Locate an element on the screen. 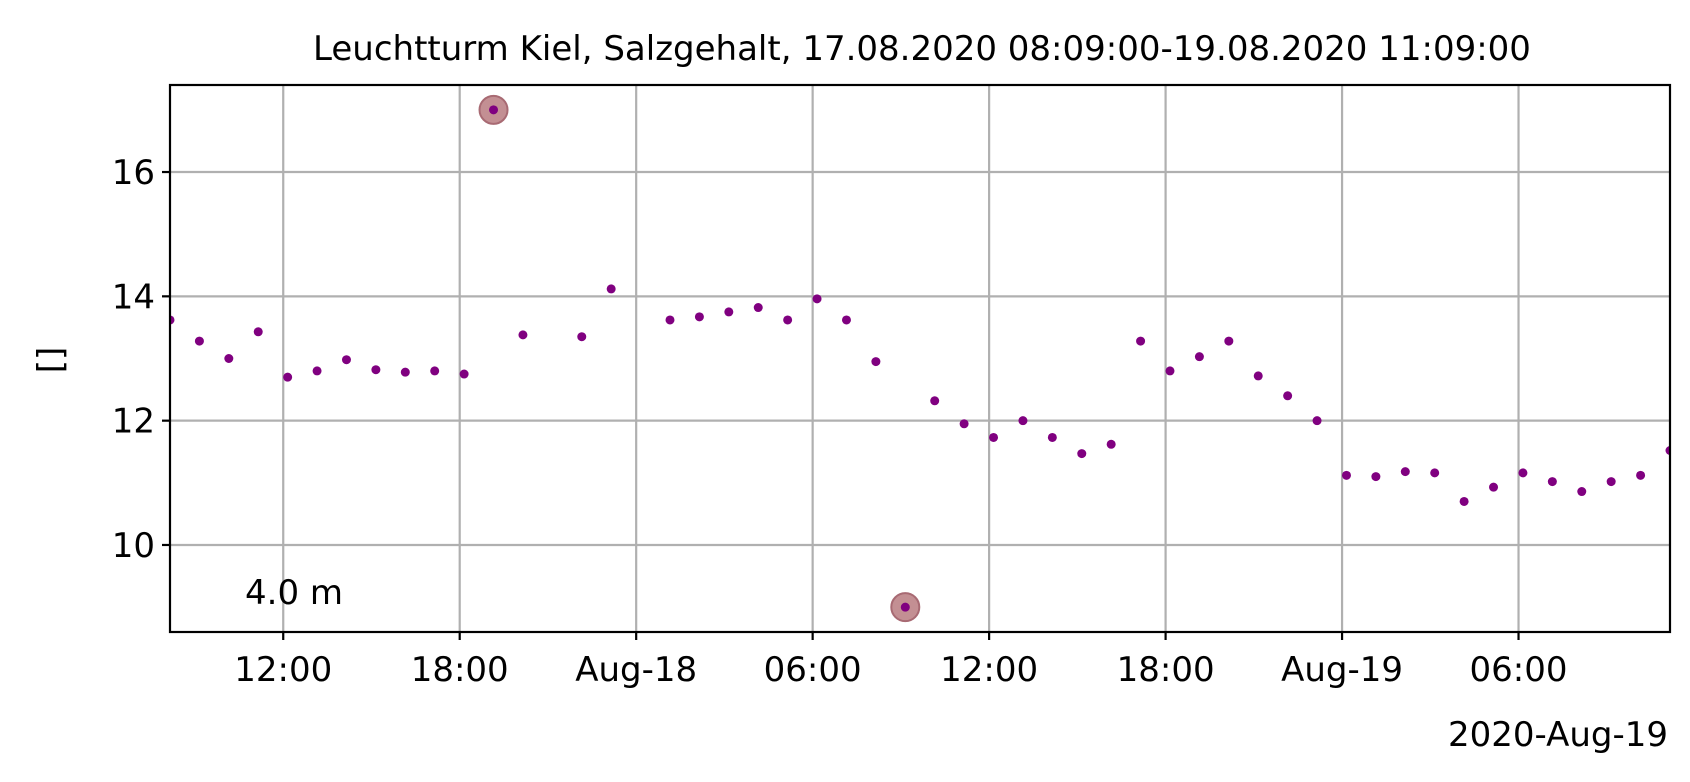  y-tick-label: 12 is located at coordinates (133, 422).